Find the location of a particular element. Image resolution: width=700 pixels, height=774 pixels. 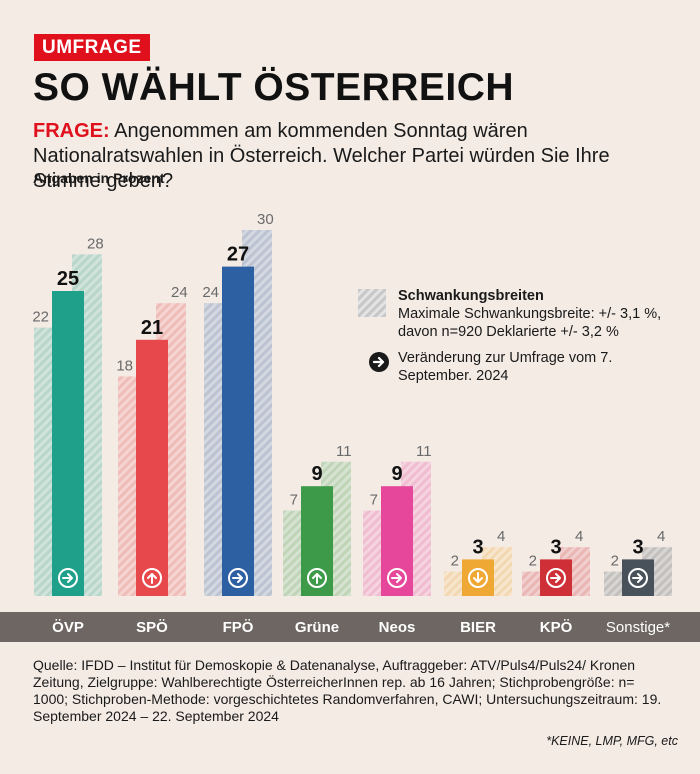

lower-label-bier: 2 is located at coordinates (455, 561).